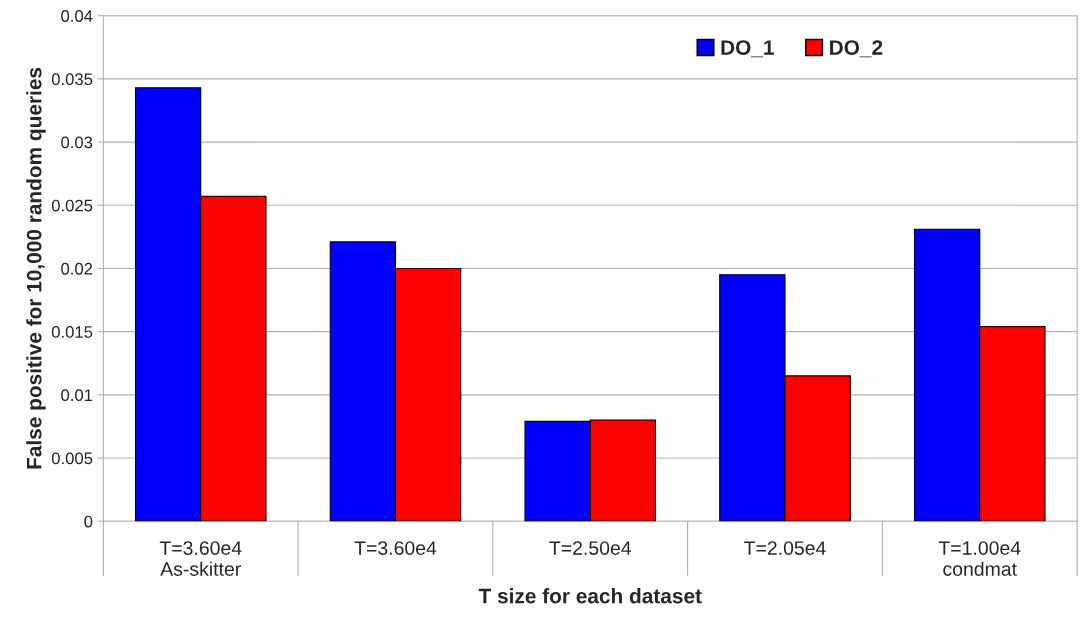 Image resolution: width=1088 pixels, height=628 pixels. I want to click on y-tick-label: 0.04, so click(77, 16).